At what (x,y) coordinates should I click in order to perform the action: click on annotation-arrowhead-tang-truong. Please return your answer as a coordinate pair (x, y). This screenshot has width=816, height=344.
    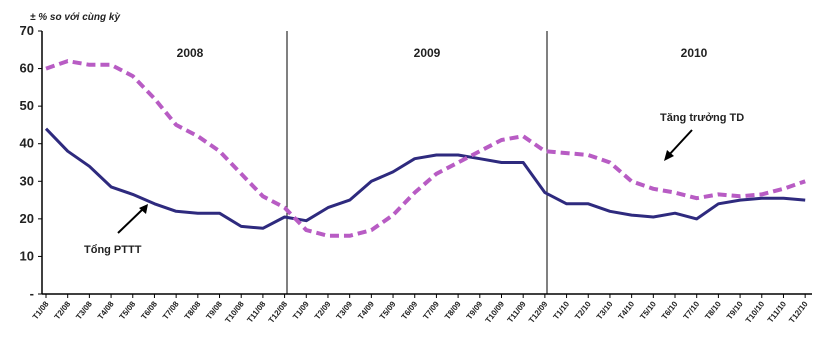
    Looking at the image, I should click on (669, 155).